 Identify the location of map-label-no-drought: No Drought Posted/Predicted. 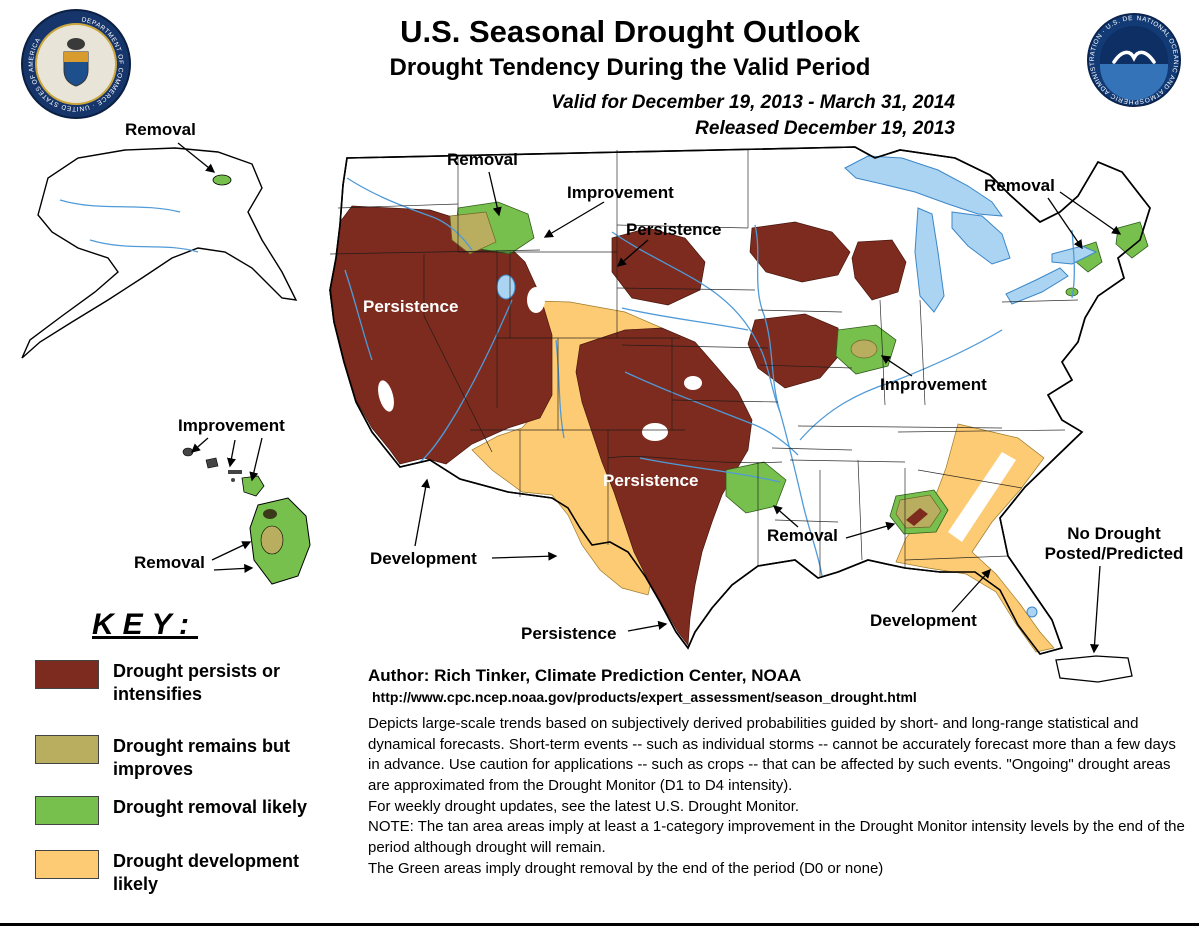
(1114, 543).